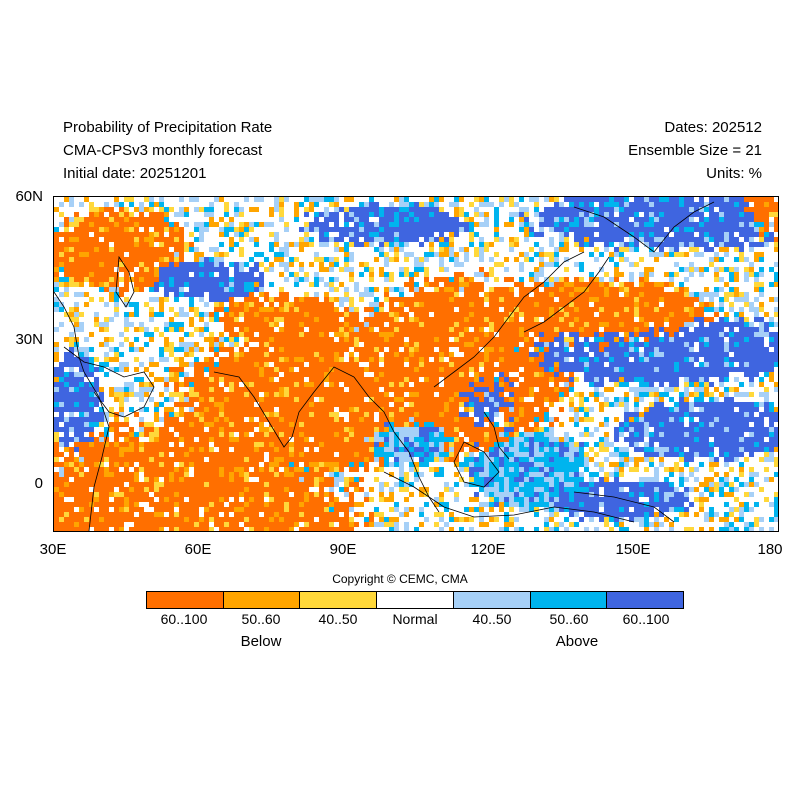  I want to click on colorbar-label-normal: Normal, so click(415, 619).